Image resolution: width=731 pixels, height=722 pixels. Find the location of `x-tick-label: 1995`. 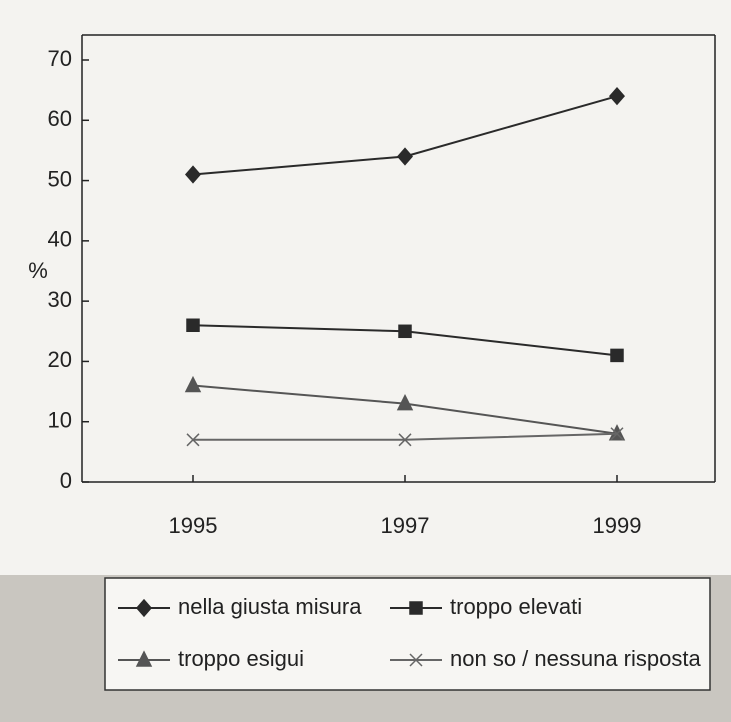

x-tick-label: 1995 is located at coordinates (193, 525).